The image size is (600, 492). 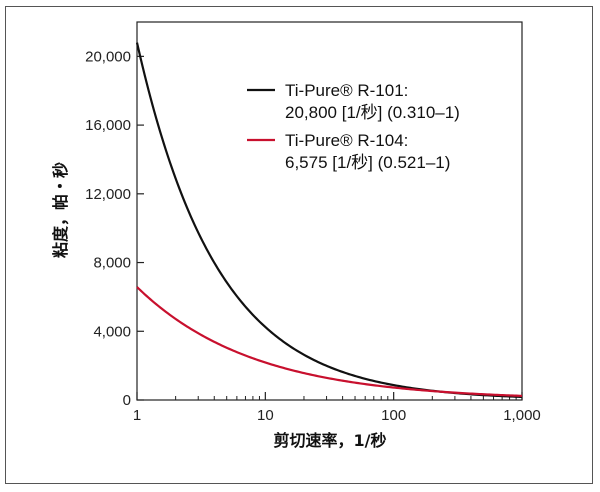 What do you see at coordinates (108, 194) in the screenshot?
I see `y-tick-label: 12,000` at bounding box center [108, 194].